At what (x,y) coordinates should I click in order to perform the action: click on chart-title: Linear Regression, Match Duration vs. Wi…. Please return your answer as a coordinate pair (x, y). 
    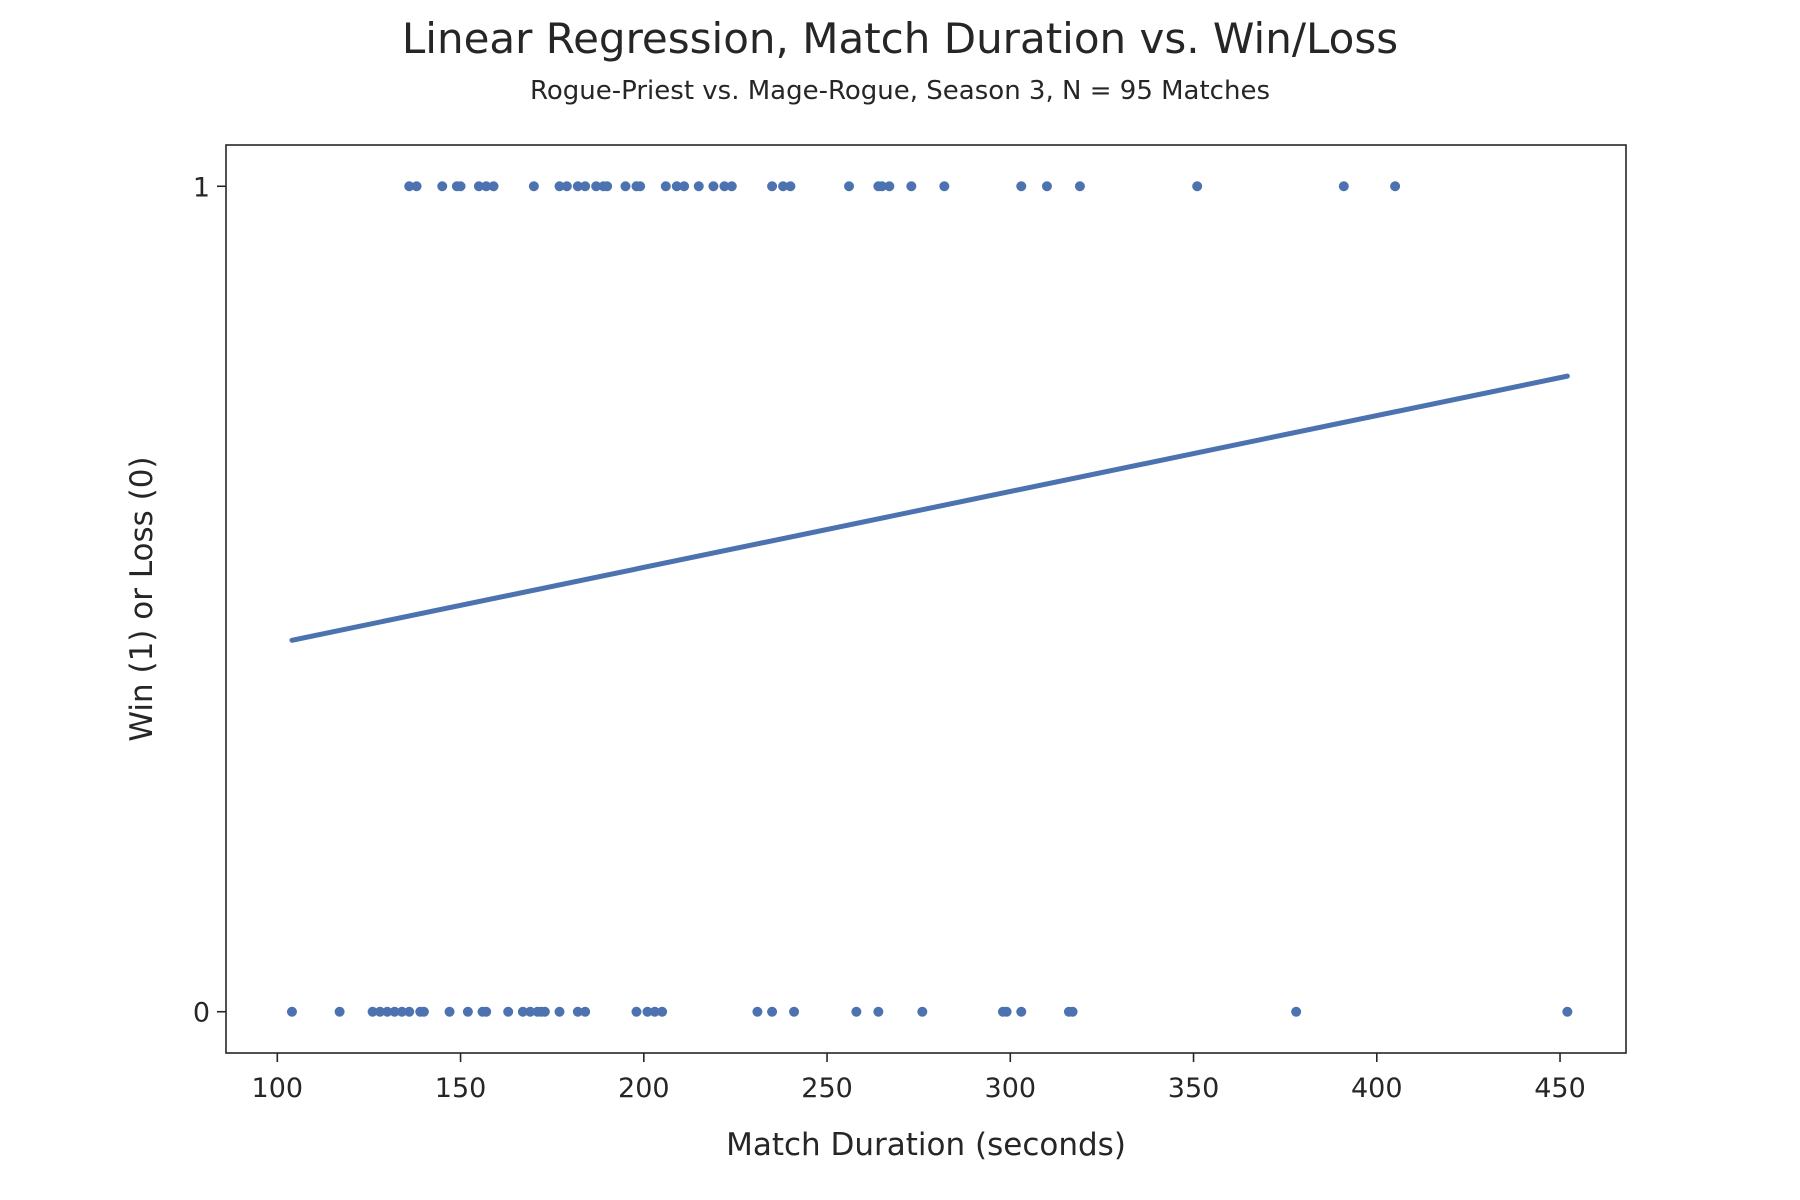
    Looking at the image, I should click on (900, 38).